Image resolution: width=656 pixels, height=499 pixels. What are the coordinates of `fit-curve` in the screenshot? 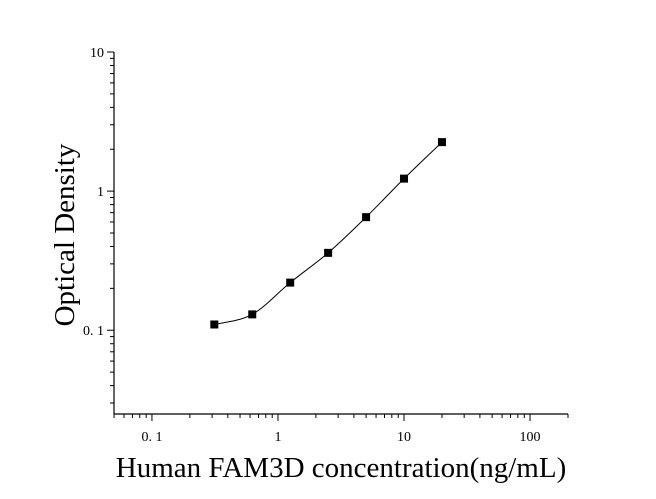 It's located at (328, 233).